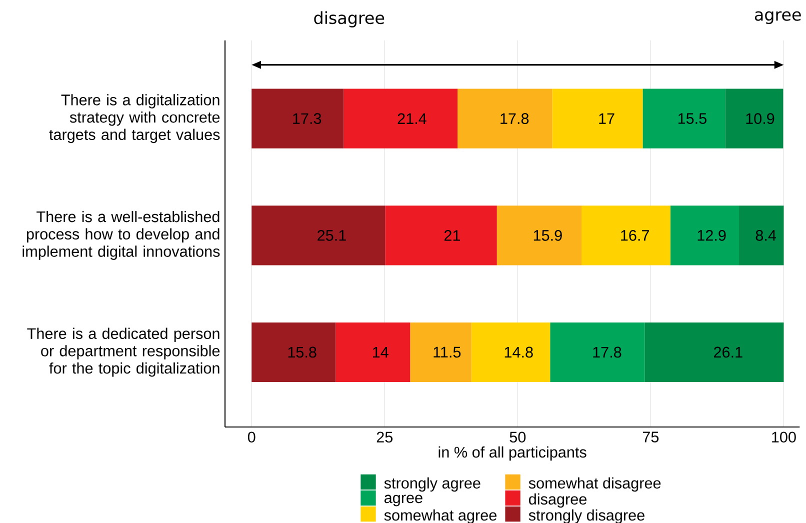  I want to click on y-tick-label: There is a well-established process how to develop and implement digital innovations, so click(121, 235).